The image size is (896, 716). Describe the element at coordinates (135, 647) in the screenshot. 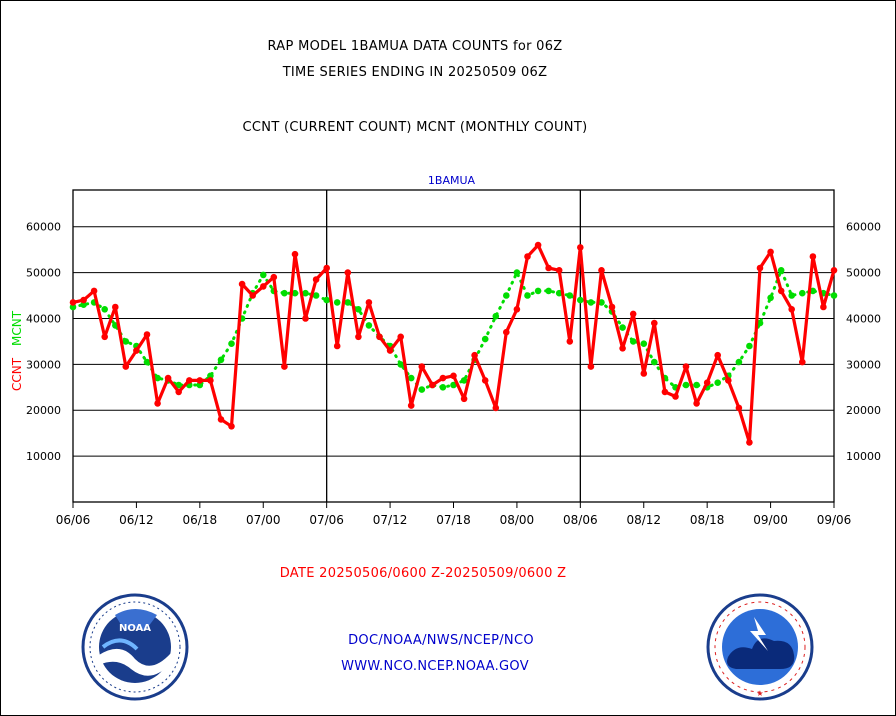

I see `noaa-logo: NOAA` at that location.